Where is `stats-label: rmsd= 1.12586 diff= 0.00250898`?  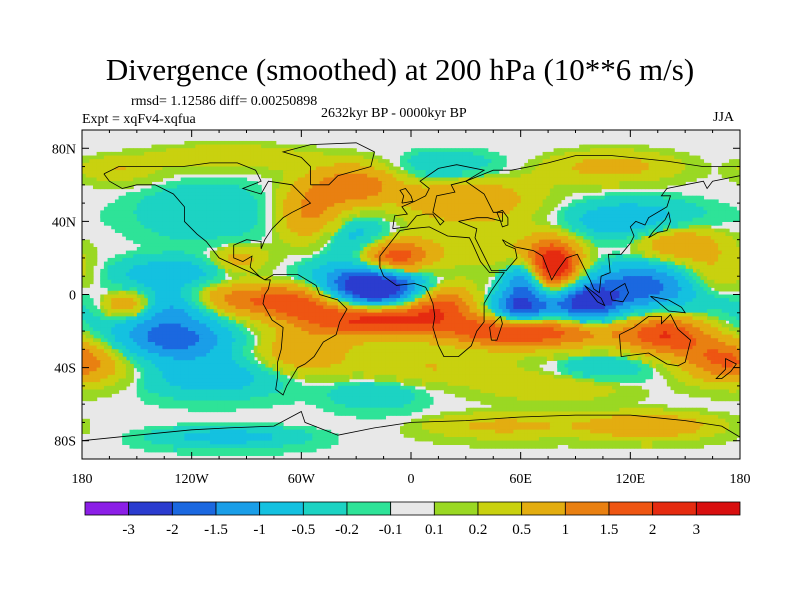 stats-label: rmsd= 1.12586 diff= 0.00250898 is located at coordinates (224, 101).